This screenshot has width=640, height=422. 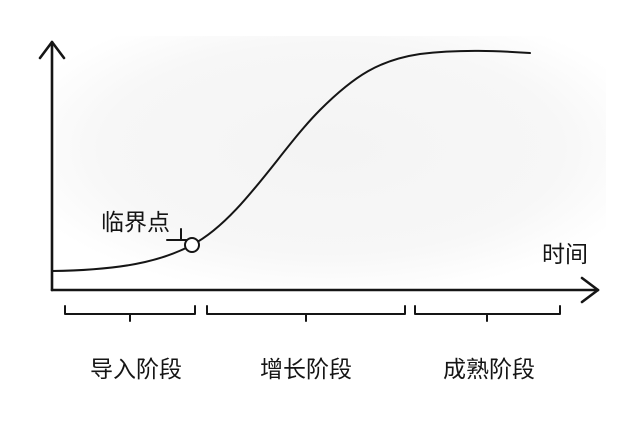 I want to click on y-axis-arrow-icon, so click(x=52, y=50).